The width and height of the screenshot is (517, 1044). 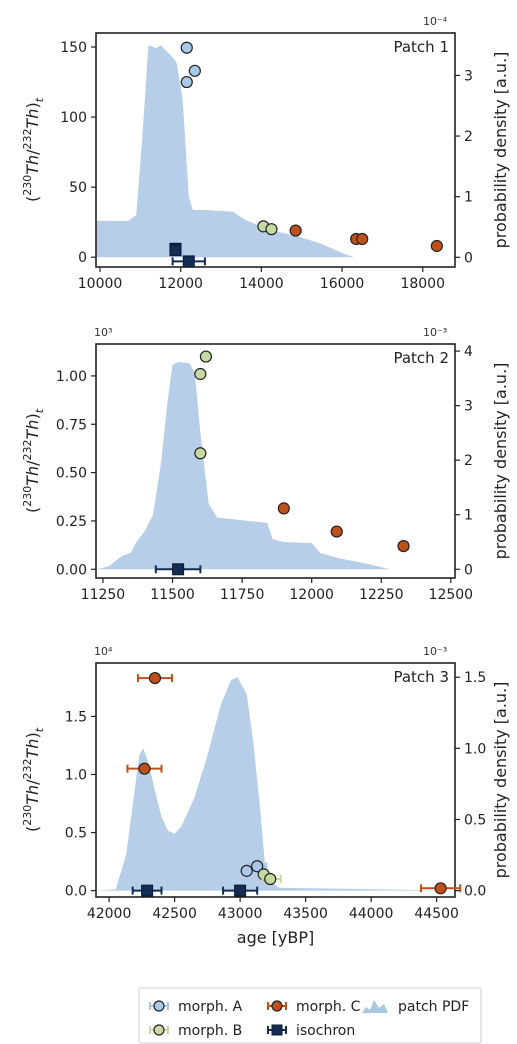 I want to click on legend-marker, so click(x=277, y=1030).